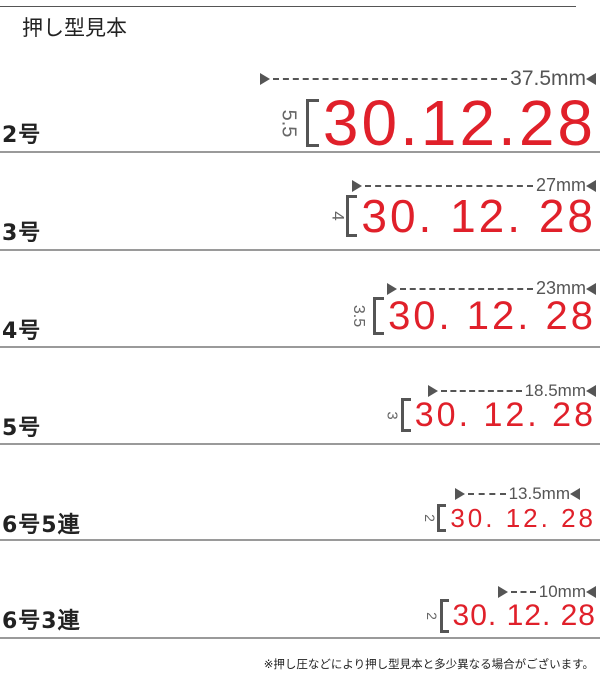  I want to click on size-label: 6号5連, so click(41, 525).